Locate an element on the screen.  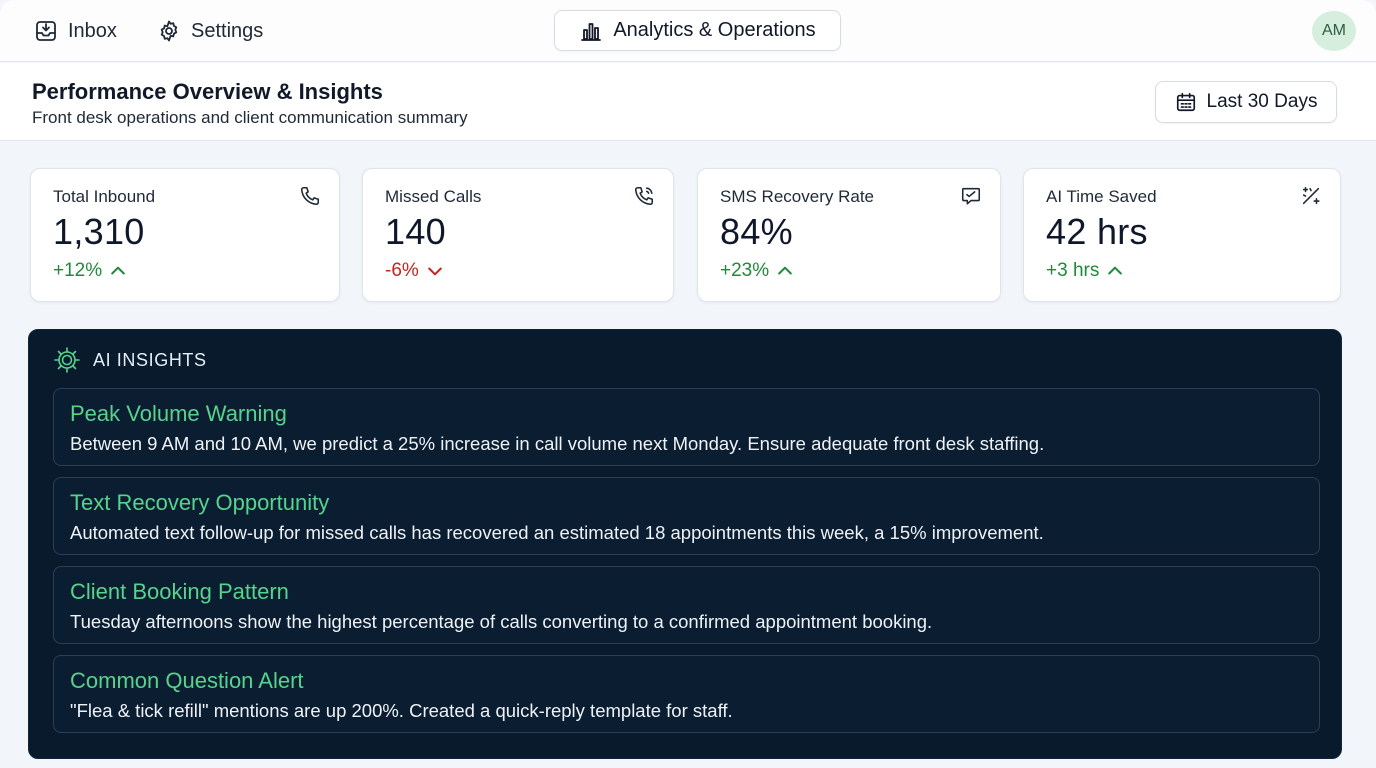
kpi-card-ai-time-saved: AI Time Saved 42 hrs +3 hrs is located at coordinates (1182, 235).